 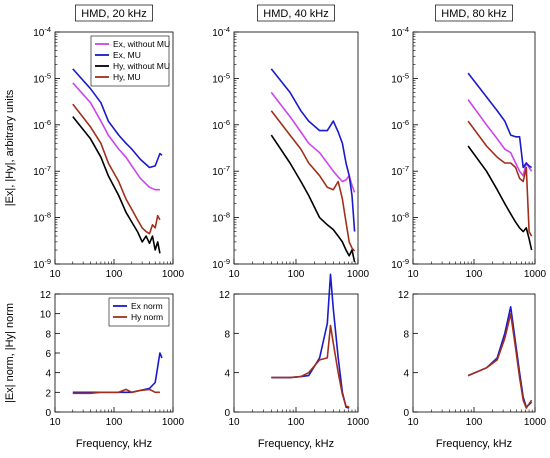 What do you see at coordinates (147, 306) in the screenshot?
I see `legend-label: Ex norm` at bounding box center [147, 306].